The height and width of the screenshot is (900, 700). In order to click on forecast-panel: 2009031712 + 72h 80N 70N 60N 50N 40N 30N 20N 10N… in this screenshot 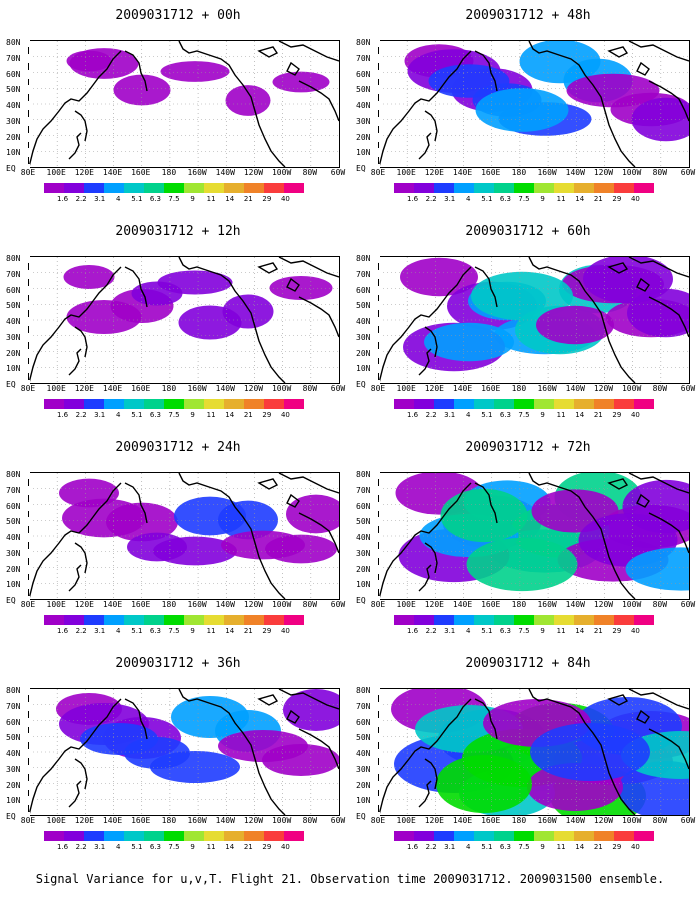, I will do `click(527, 545)`.